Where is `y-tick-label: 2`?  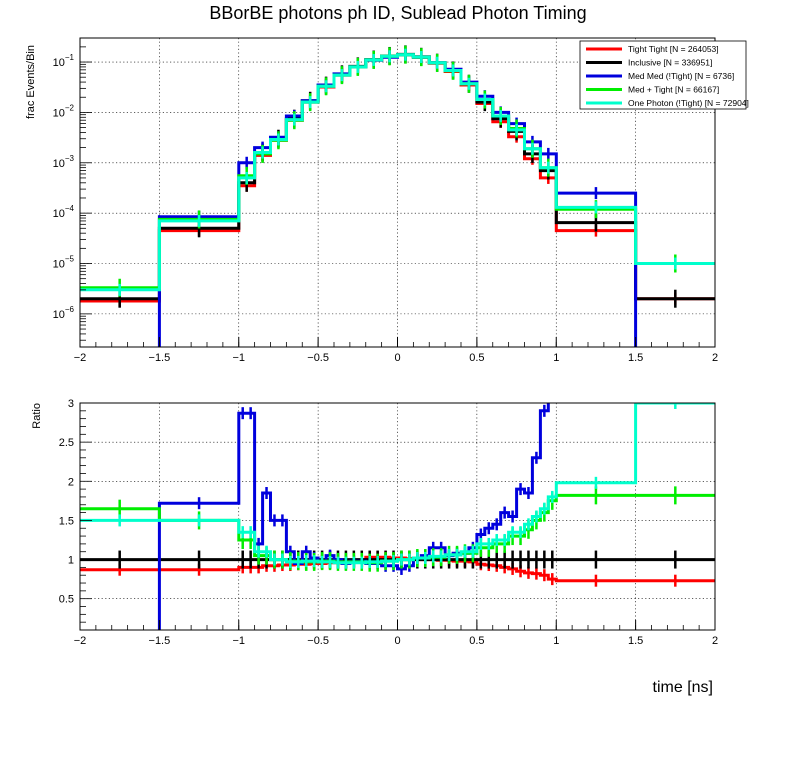 y-tick-label: 2 is located at coordinates (71, 482).